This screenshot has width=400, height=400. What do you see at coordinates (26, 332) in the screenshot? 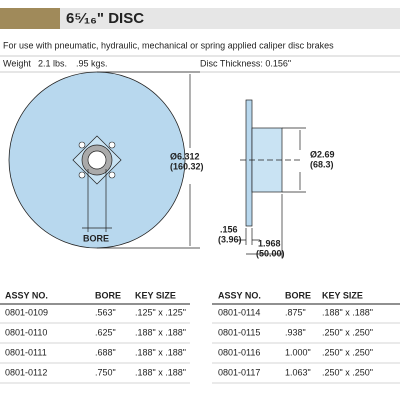
I see `cell: 0801-0110` at bounding box center [26, 332].